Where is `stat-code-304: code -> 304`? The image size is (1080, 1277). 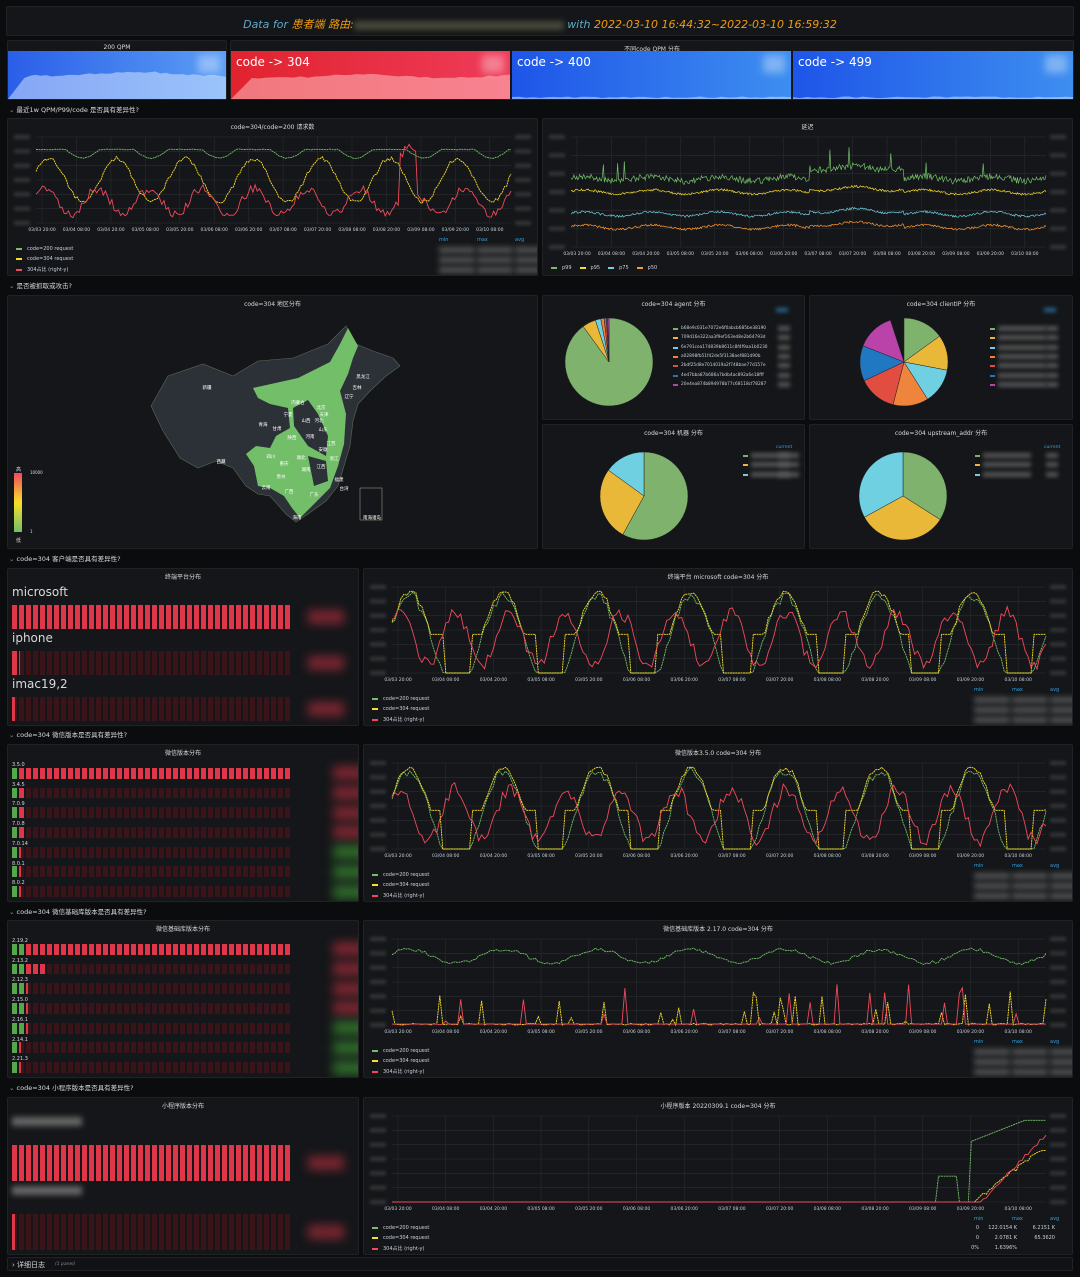
stat-code-304: code -> 304 is located at coordinates (370, 75).